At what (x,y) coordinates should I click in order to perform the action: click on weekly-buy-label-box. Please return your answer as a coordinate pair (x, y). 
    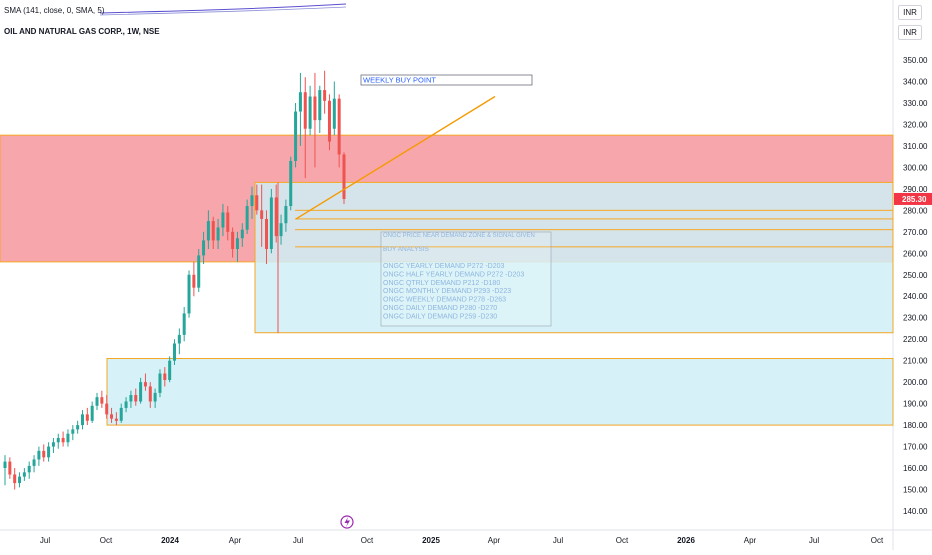
    Looking at the image, I should click on (446, 80).